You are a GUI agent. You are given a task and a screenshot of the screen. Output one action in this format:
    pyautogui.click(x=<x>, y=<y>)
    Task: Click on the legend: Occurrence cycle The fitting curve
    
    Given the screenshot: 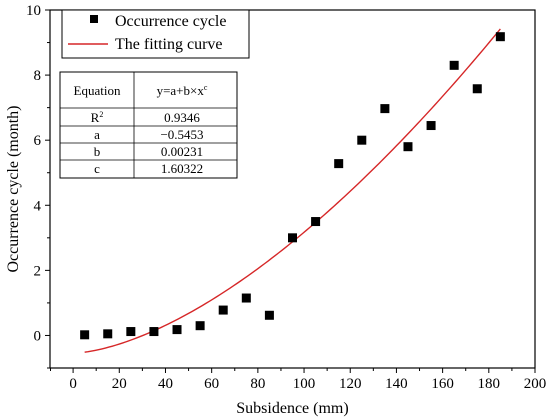 What is the action you would take?
    pyautogui.click(x=155, y=34)
    